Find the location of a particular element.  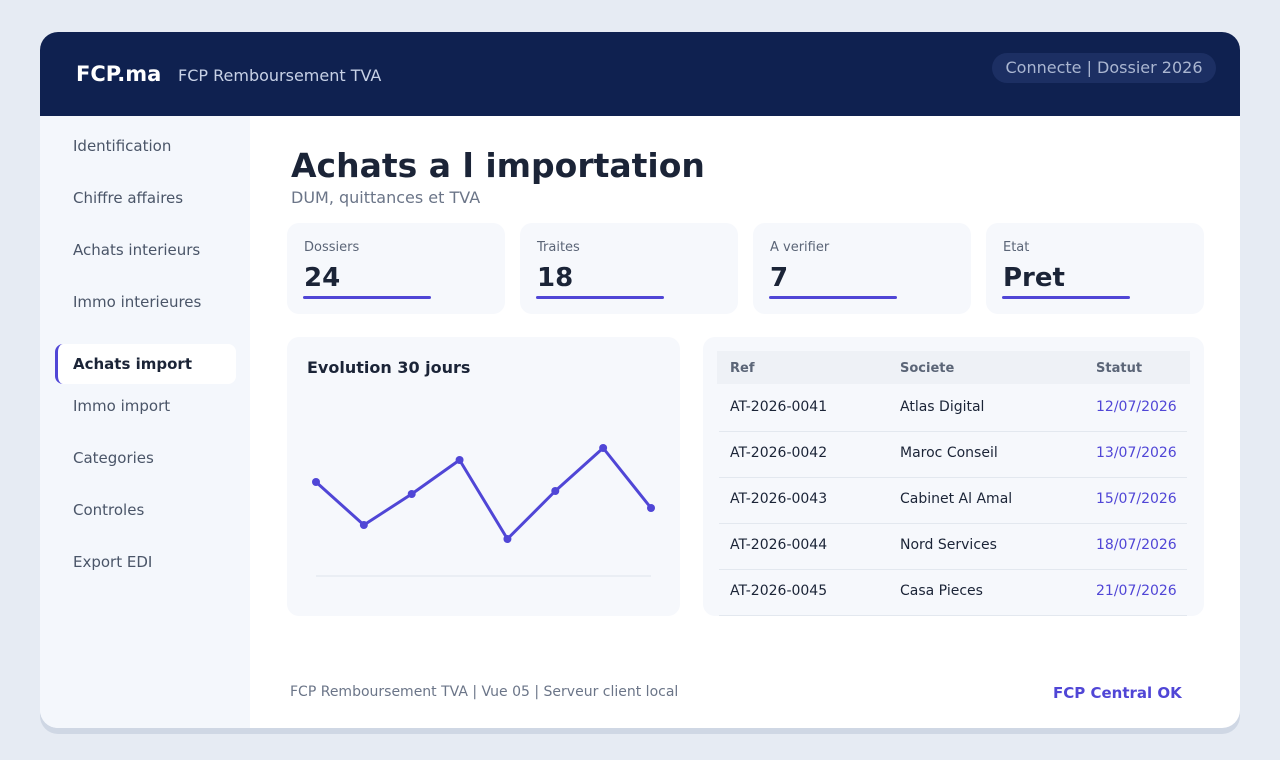

table-cell: Atlas Digital is located at coordinates (942, 407).